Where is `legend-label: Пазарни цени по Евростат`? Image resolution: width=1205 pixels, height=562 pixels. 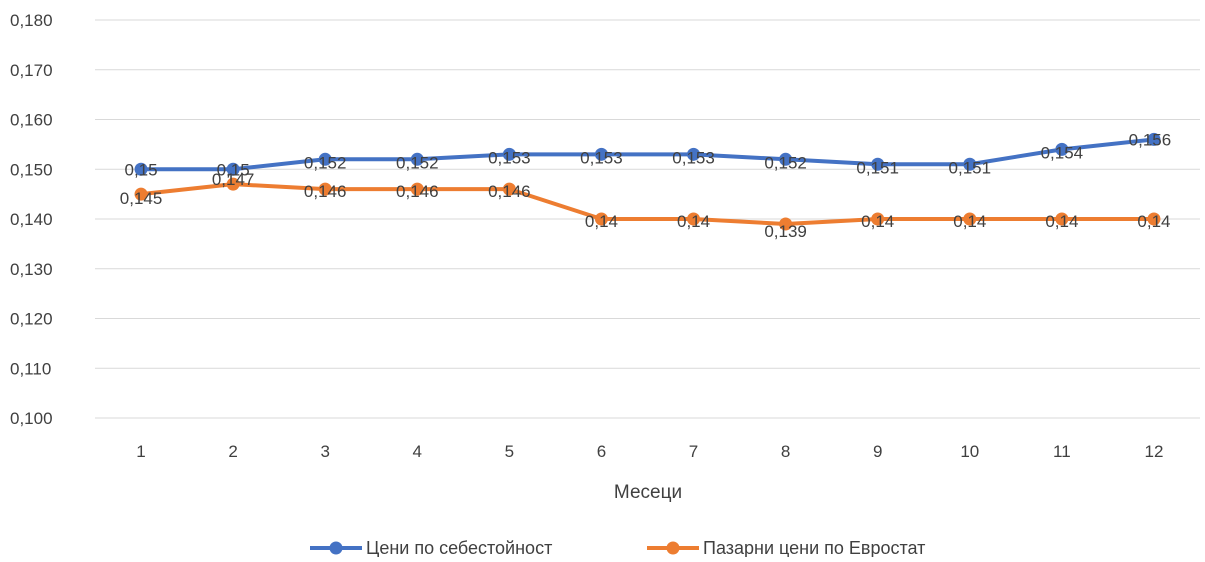
legend-label: Пазарни цени по Евростат is located at coordinates (814, 547).